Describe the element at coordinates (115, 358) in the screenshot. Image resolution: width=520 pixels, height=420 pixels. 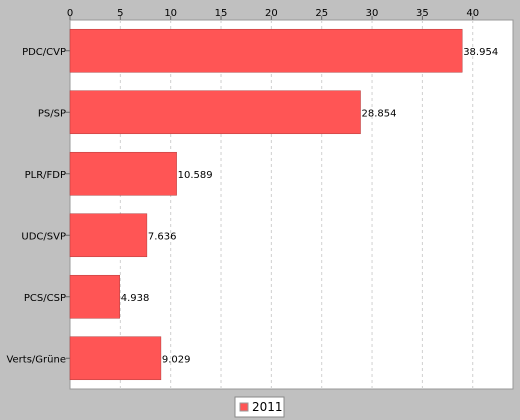
I see `bar-verts-gr-ne` at that location.